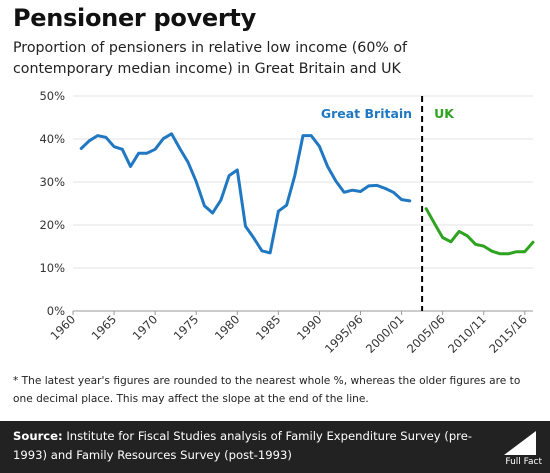 The height and width of the screenshot is (473, 550). I want to click on x-tick-label: 1980, so click(227, 327).